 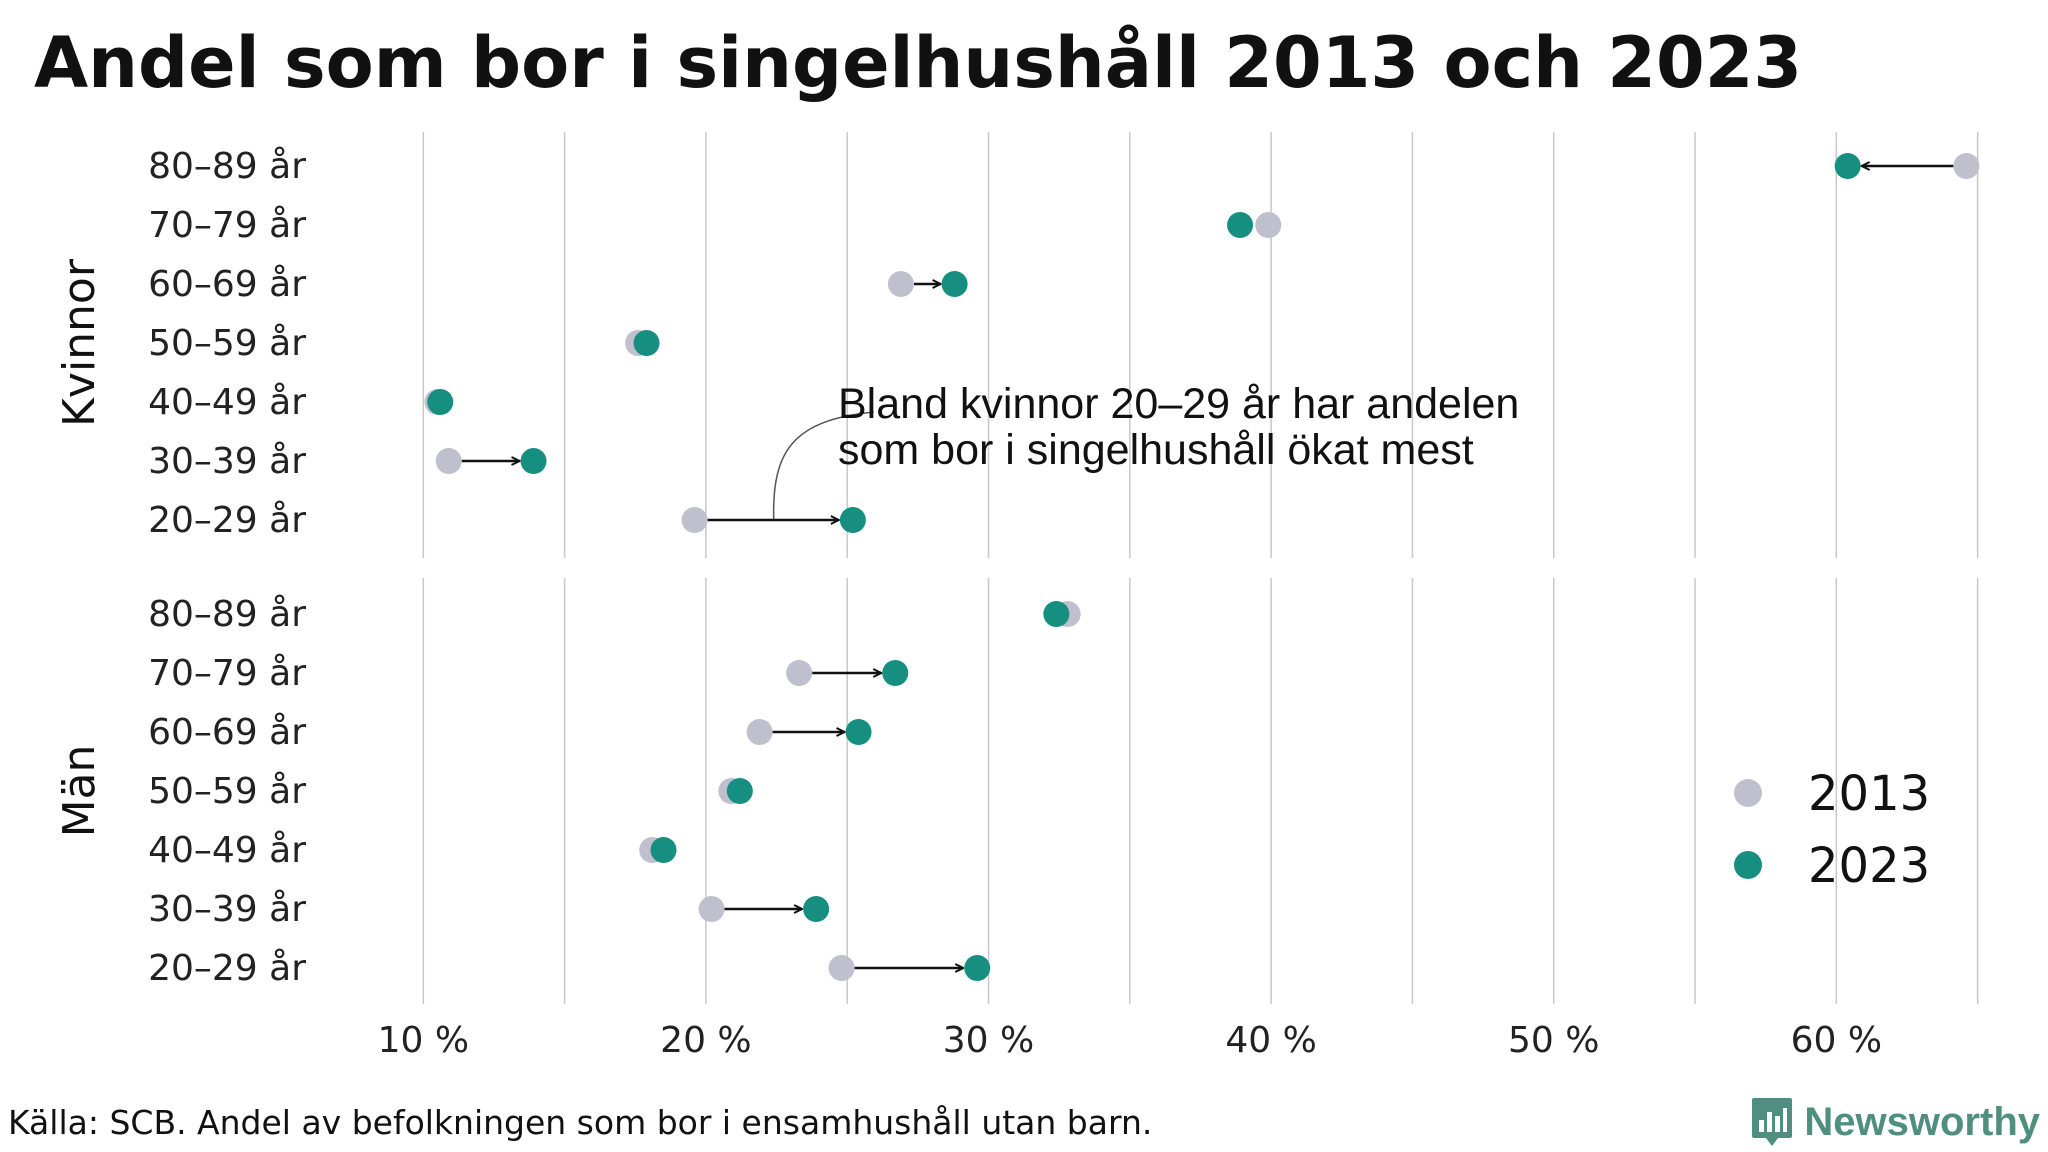 What do you see at coordinates (1270, 1040) in the screenshot?
I see `x-tick-label: 40 %` at bounding box center [1270, 1040].